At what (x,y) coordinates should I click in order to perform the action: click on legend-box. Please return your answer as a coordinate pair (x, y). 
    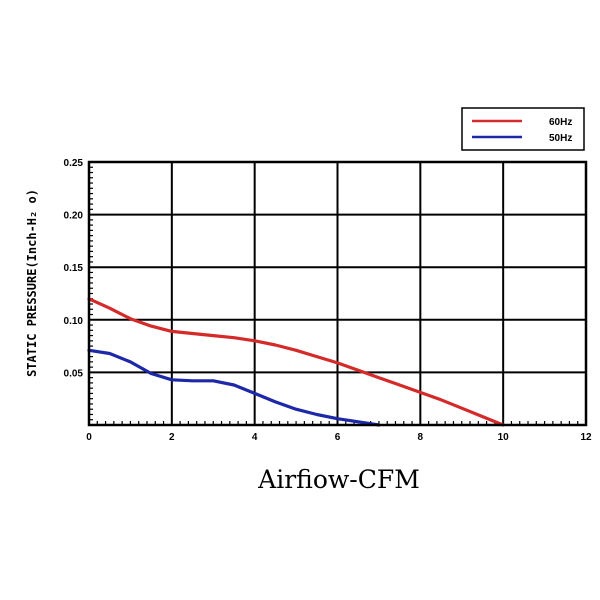
    Looking at the image, I should click on (523, 129).